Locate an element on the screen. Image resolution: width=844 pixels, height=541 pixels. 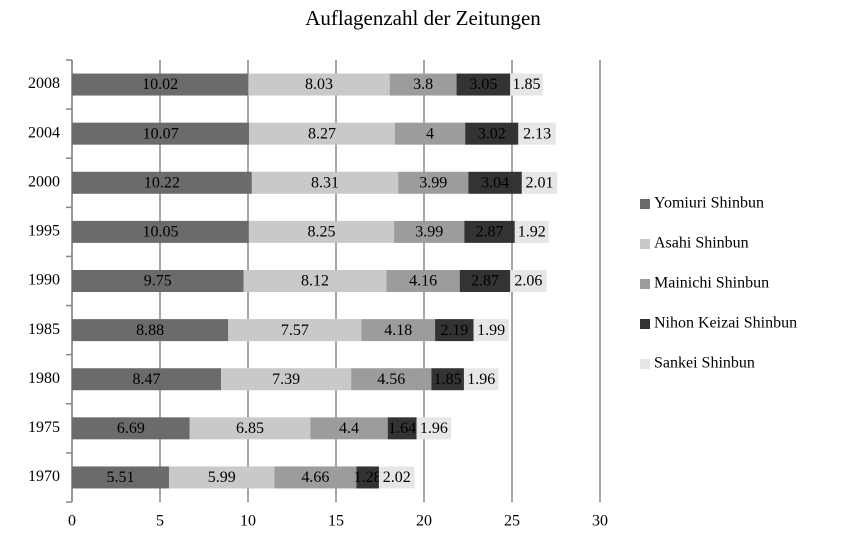
y-tick-label: 2004 is located at coordinates (44, 132).